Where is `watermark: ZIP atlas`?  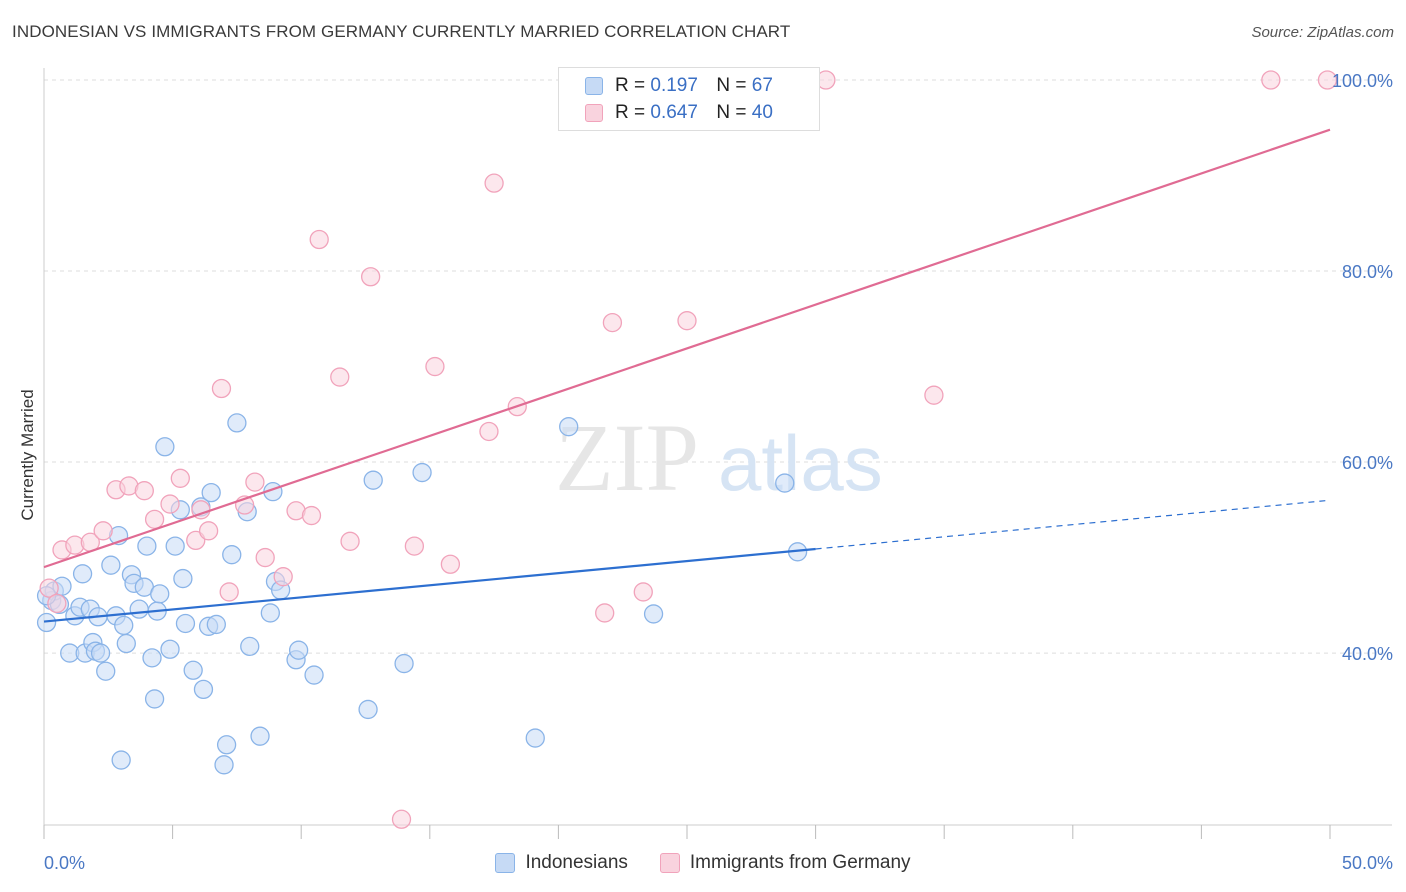 watermark: ZIP atlas is located at coordinates (719, 457).